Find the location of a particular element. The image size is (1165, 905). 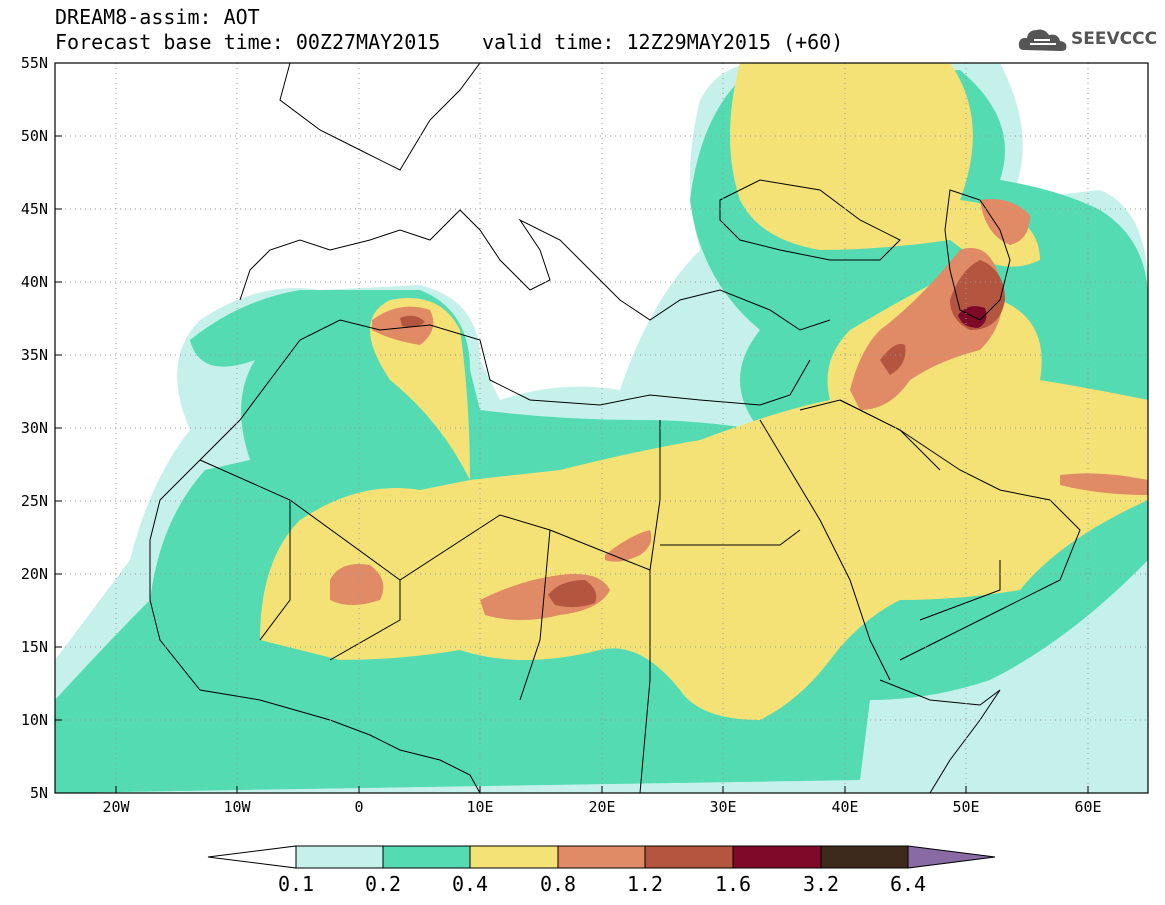

colorbar-label: 1.2 is located at coordinates (645, 884).